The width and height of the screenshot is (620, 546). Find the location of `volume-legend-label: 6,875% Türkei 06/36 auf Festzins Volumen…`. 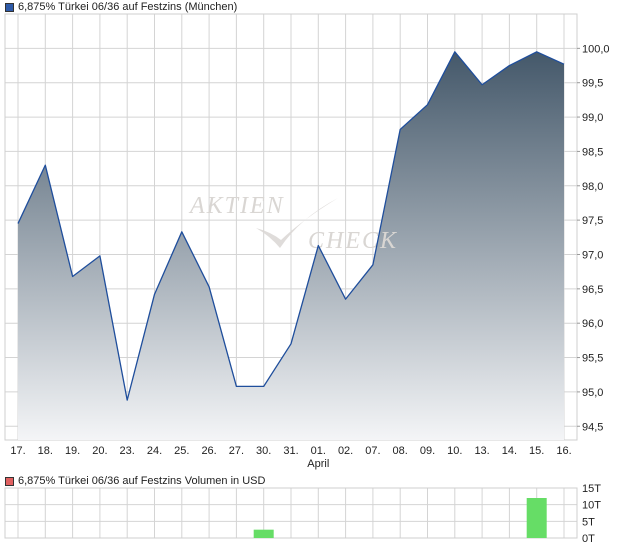

volume-legend-label: 6,875% Türkei 06/36 auf Festzins Volumen… is located at coordinates (142, 481).